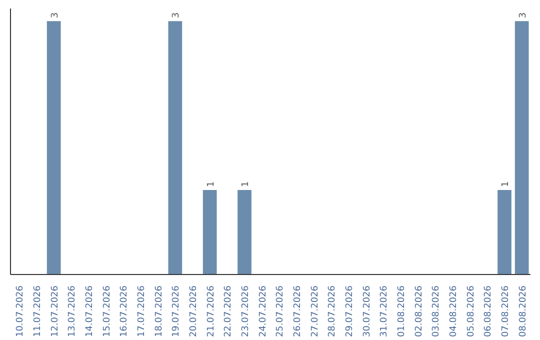 The height and width of the screenshot is (340, 540). I want to click on x-tick-label: 24.07.2026, so click(263, 311).